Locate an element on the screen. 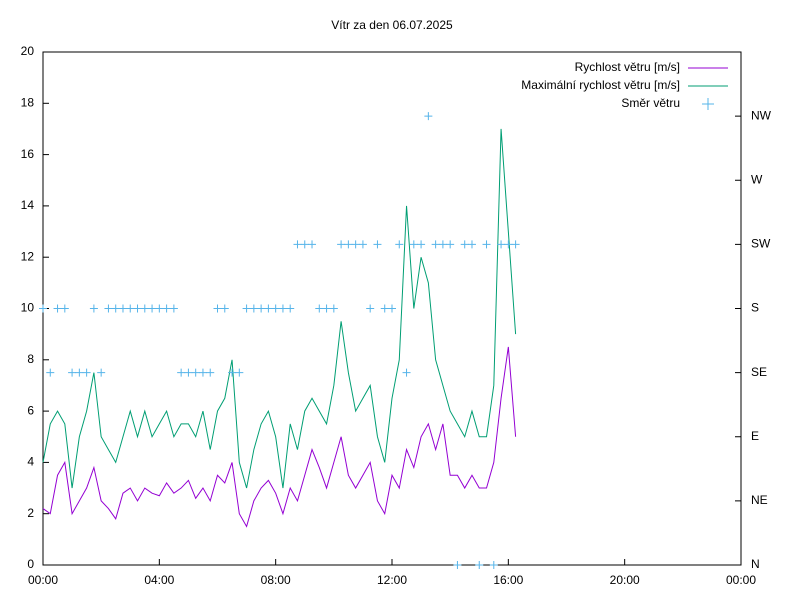 The height and width of the screenshot is (600, 800). chart-title: Vítr za den 06.07.2025 is located at coordinates (392, 25).